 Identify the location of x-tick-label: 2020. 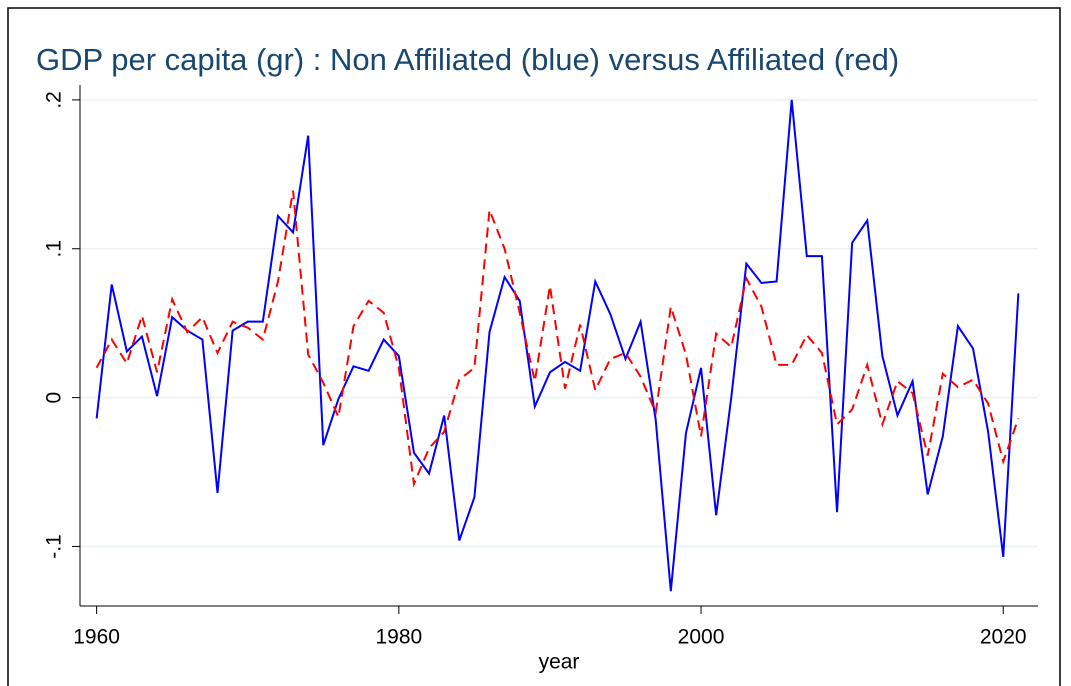
(1003, 637).